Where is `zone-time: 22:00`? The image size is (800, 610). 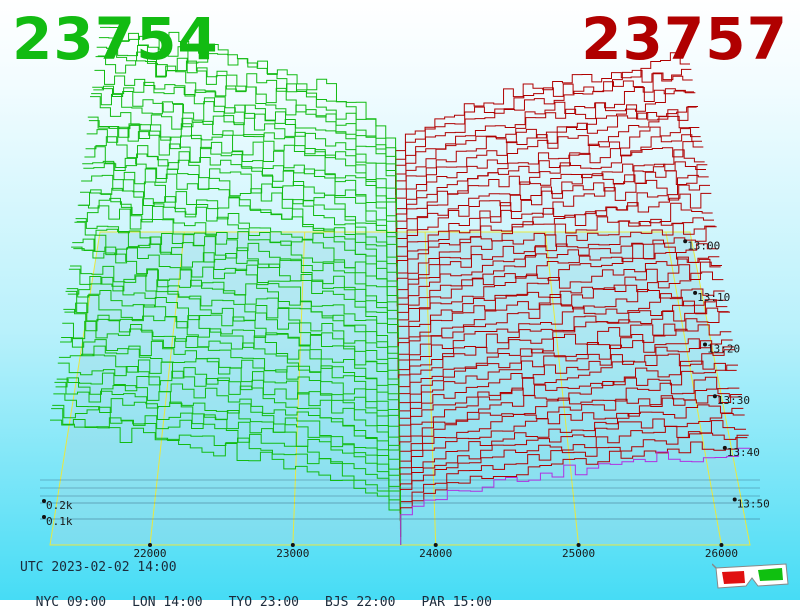 zone-time: 22:00 is located at coordinates (376, 602).